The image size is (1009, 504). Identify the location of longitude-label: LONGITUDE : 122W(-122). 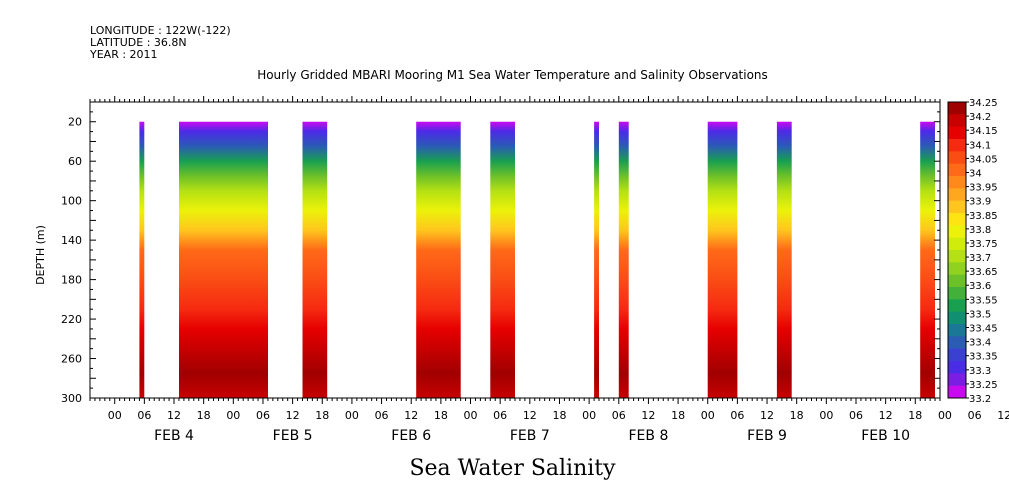
(160, 30).